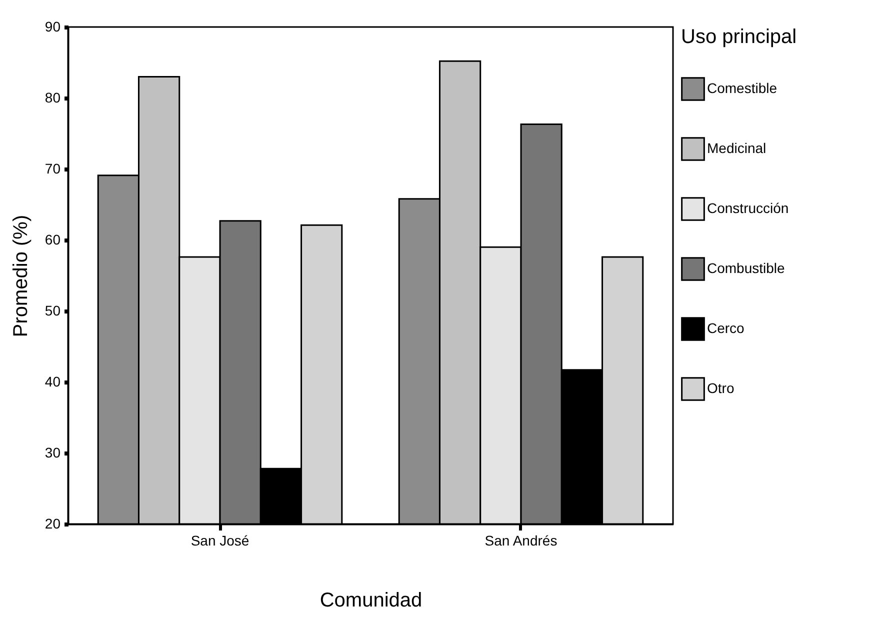 The height and width of the screenshot is (622, 894). I want to click on y-axis-title: Promedio (%), so click(21, 276).